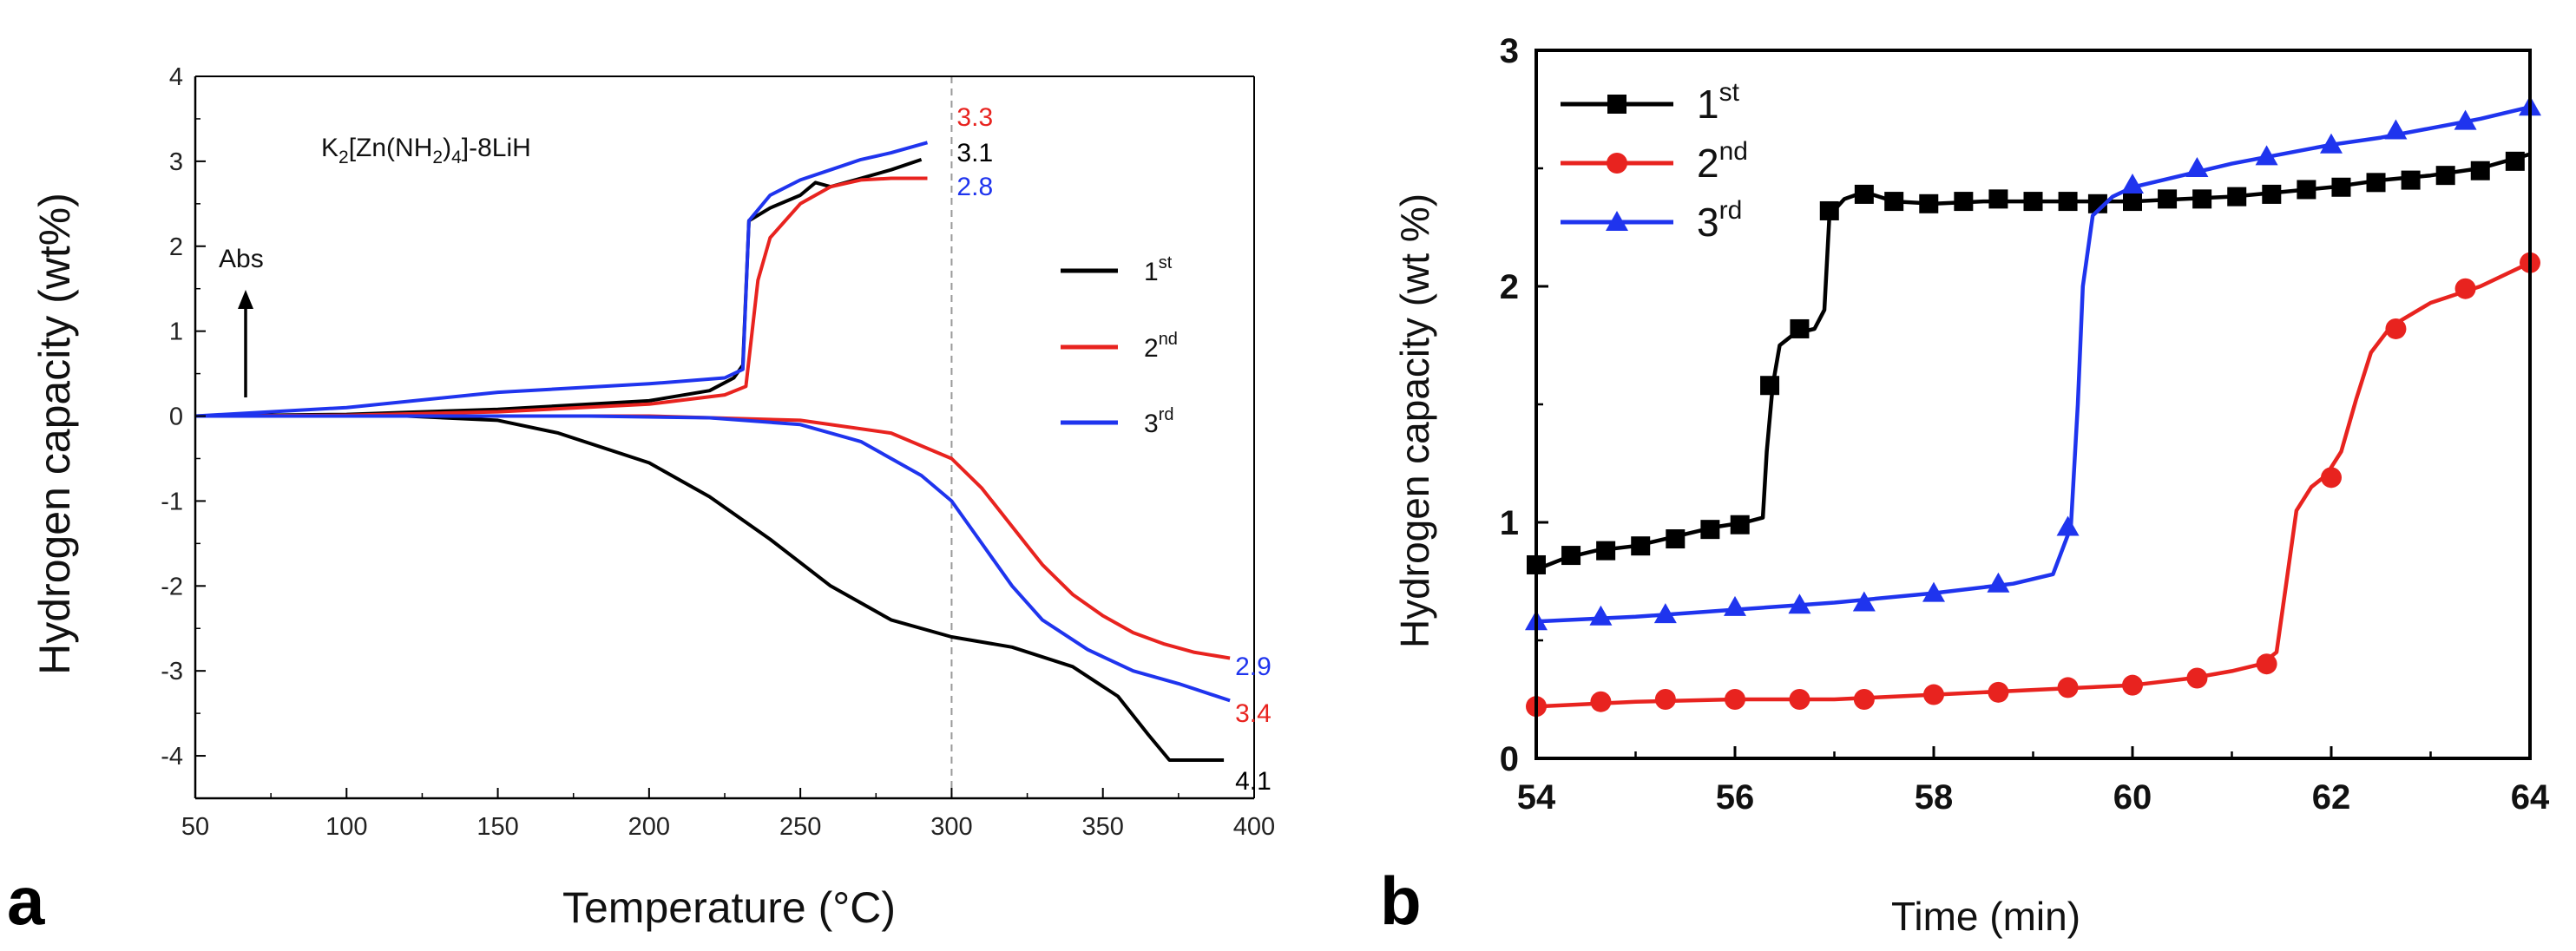 Image resolution: width=2576 pixels, height=951 pixels. What do you see at coordinates (2331, 797) in the screenshot?
I see `b-x-tick-label: 62` at bounding box center [2331, 797].